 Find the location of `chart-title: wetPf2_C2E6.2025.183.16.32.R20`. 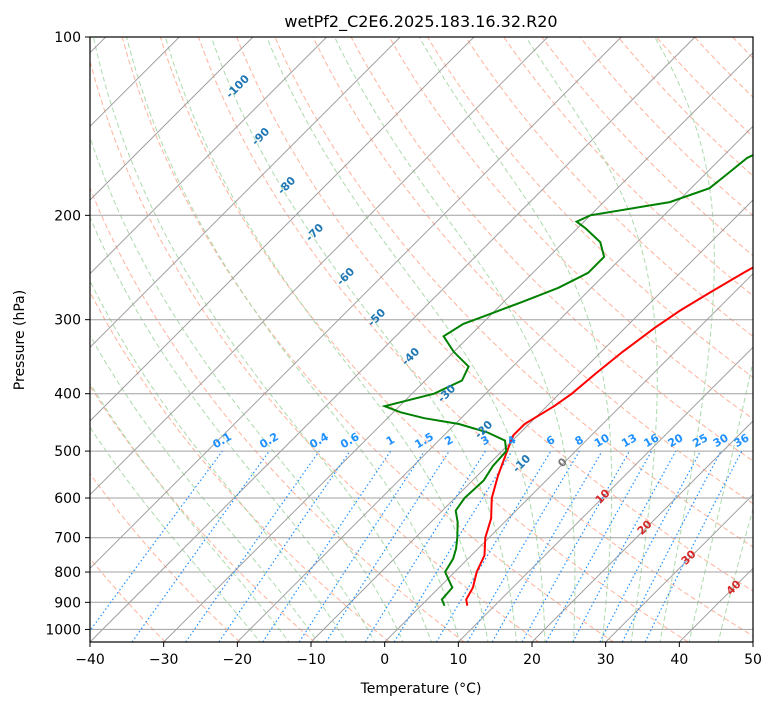

chart-title: wetPf2_C2E6.2025.183.16.32.R20 is located at coordinates (420, 22).